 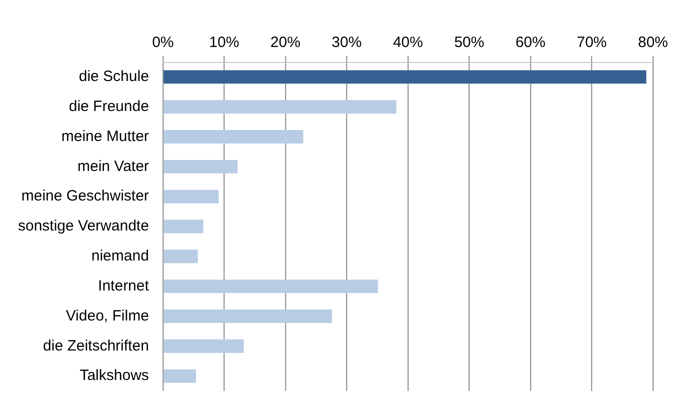 What do you see at coordinates (124, 285) in the screenshot?
I see `y-tick-label: Internet` at bounding box center [124, 285].